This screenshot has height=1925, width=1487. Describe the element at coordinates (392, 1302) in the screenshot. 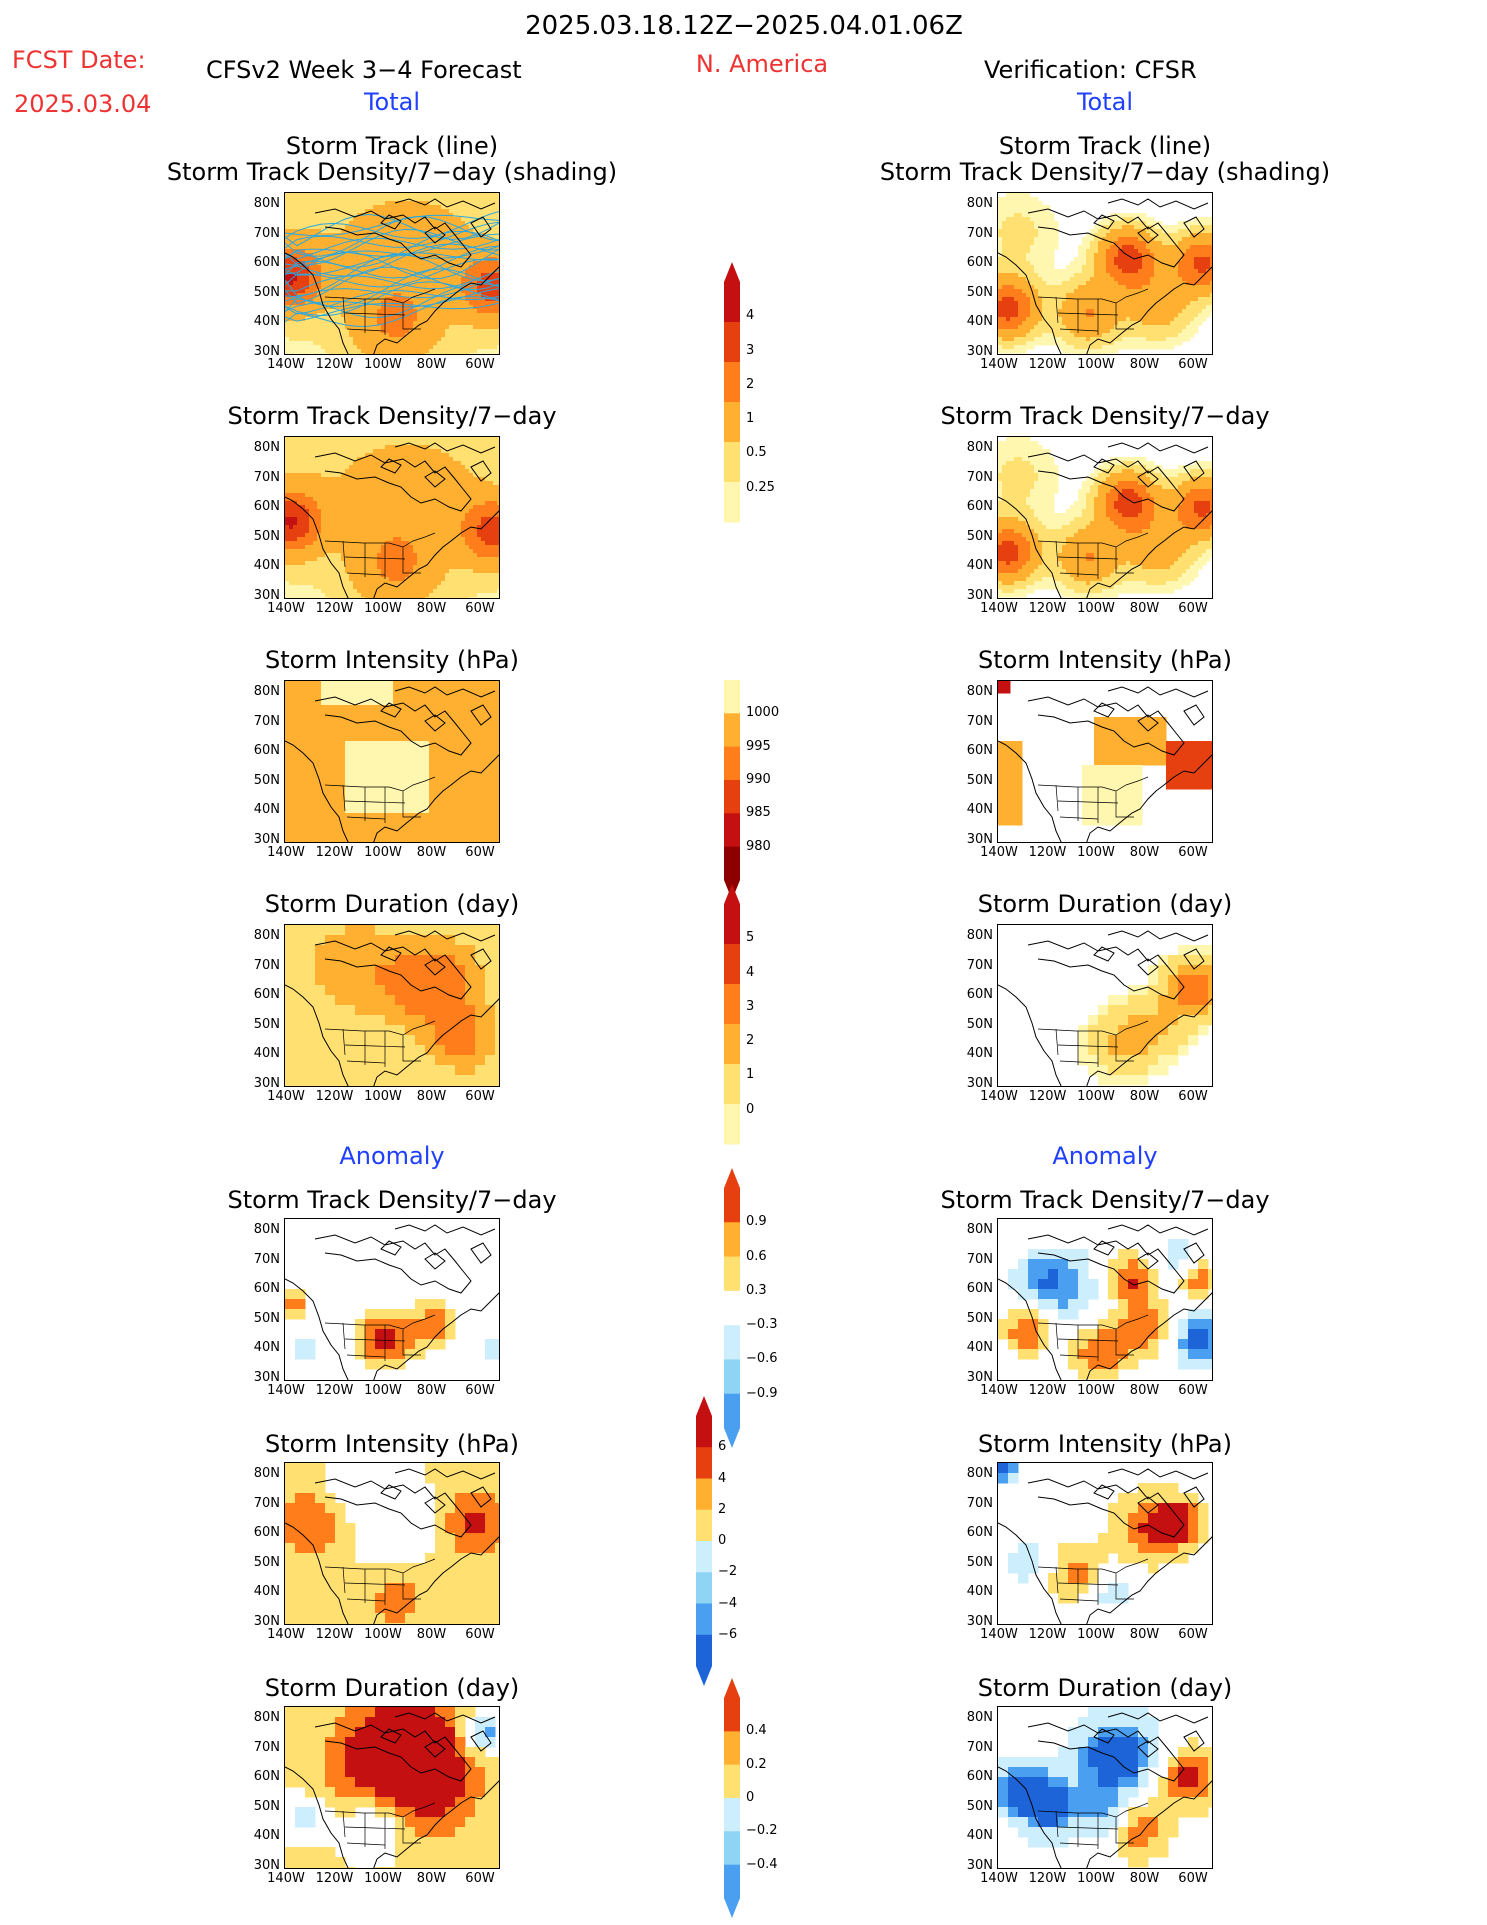

I see `map-density-anom-left-svg` at that location.